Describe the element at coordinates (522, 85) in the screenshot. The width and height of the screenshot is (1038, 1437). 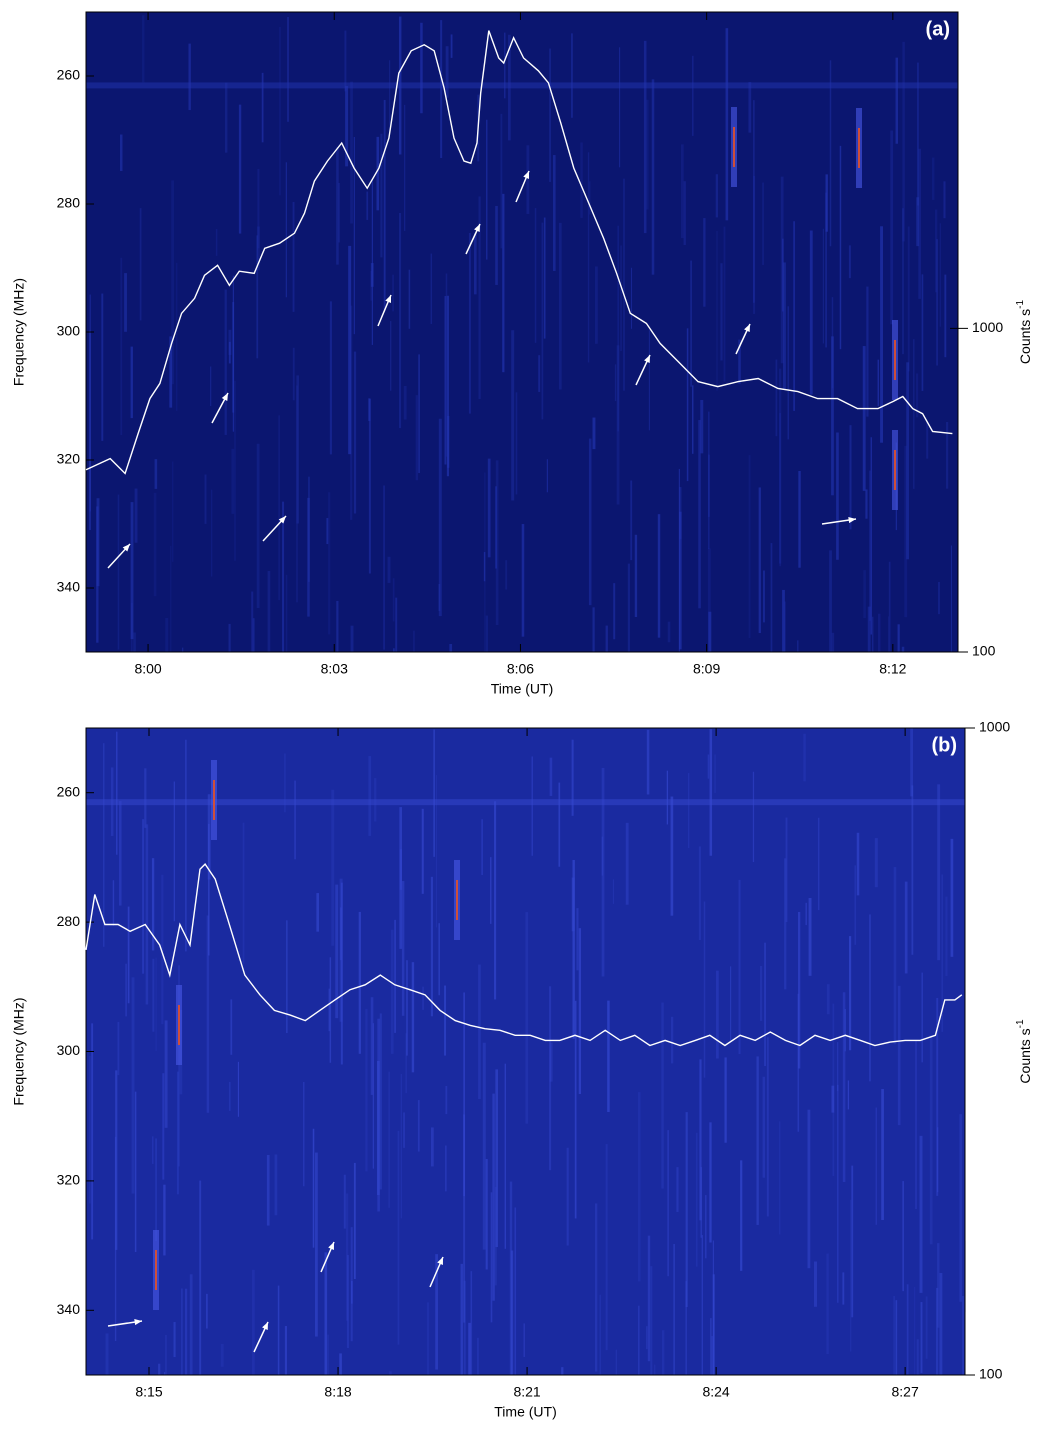
I see `spectrogram-band` at that location.